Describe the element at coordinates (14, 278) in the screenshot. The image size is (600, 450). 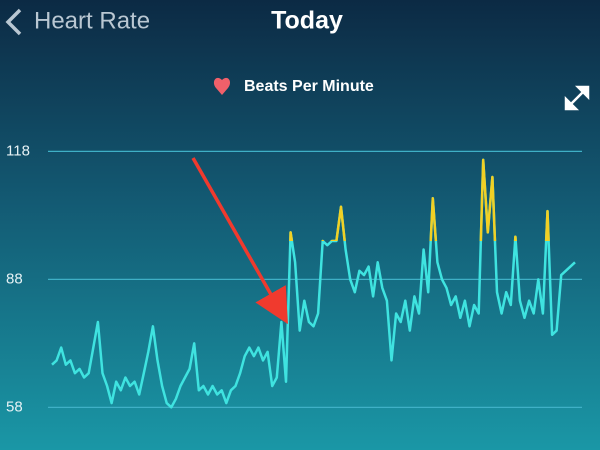
I see `y-tick-label: 88` at that location.